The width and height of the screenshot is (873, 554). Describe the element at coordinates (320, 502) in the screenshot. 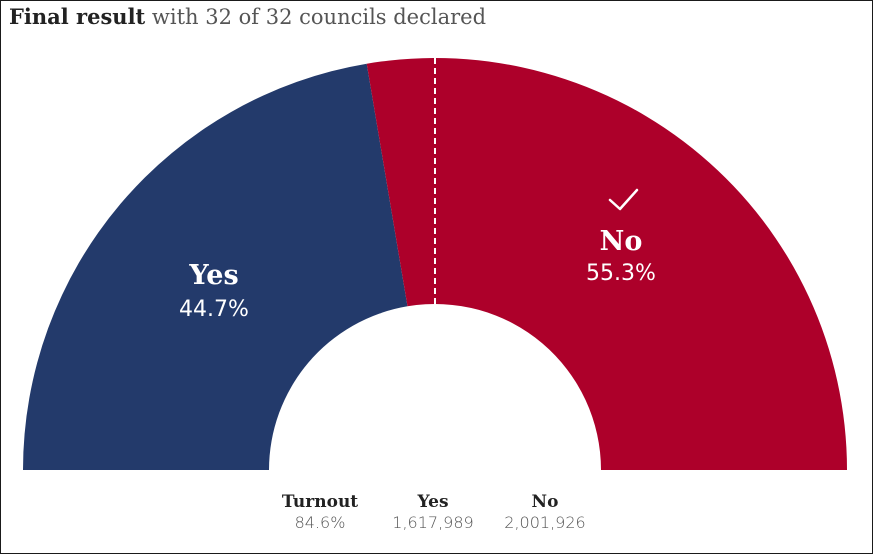

I see `stat-turnout-label: Turnout` at that location.